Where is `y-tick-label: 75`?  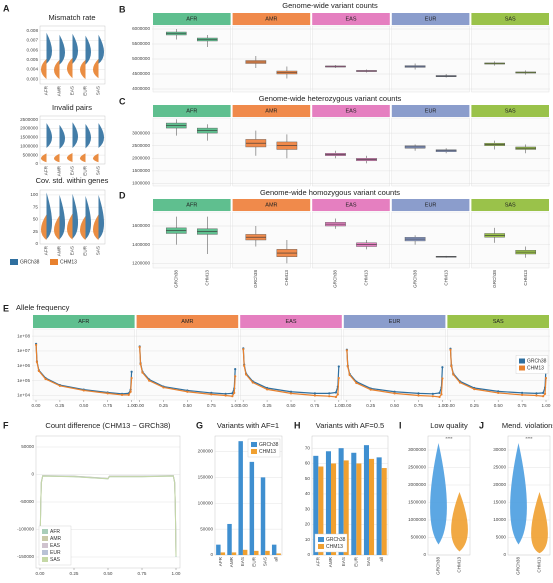
y-tick-label: 75 is located at coordinates (36, 206).